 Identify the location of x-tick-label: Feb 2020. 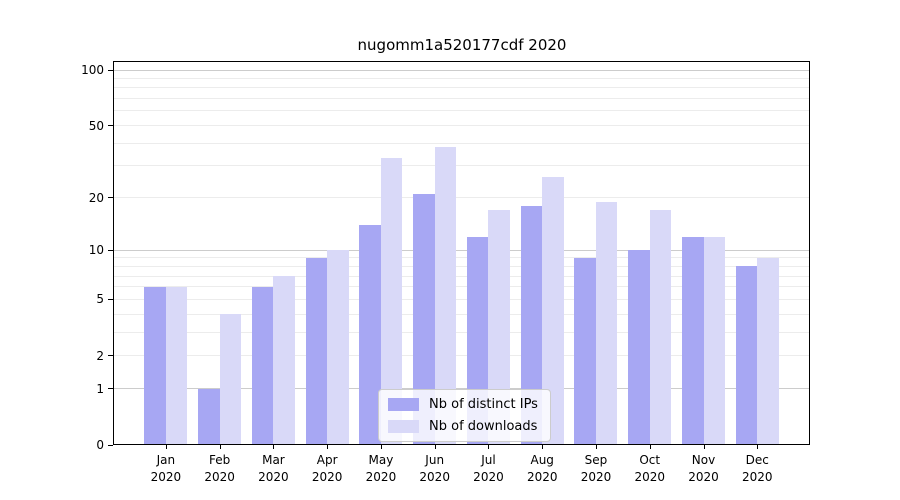
(219, 468).